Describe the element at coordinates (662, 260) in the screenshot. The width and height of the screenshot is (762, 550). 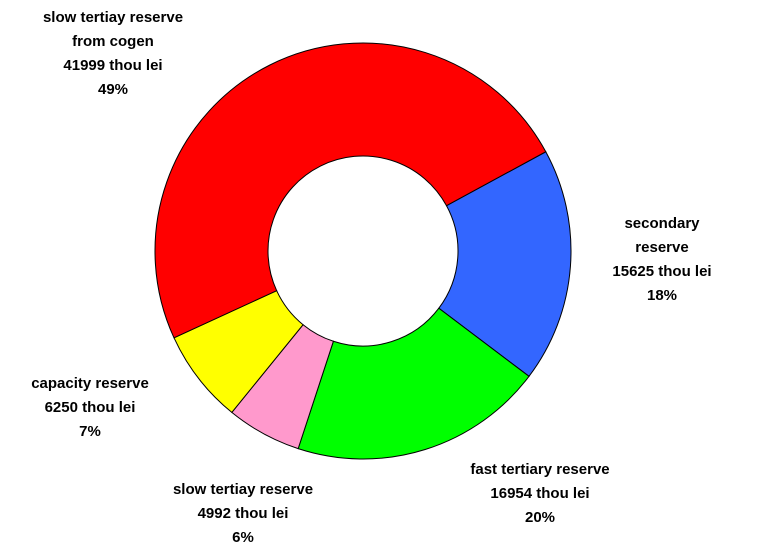
I see `slice-label: secondary reserve 15625 thou lei 18%` at that location.